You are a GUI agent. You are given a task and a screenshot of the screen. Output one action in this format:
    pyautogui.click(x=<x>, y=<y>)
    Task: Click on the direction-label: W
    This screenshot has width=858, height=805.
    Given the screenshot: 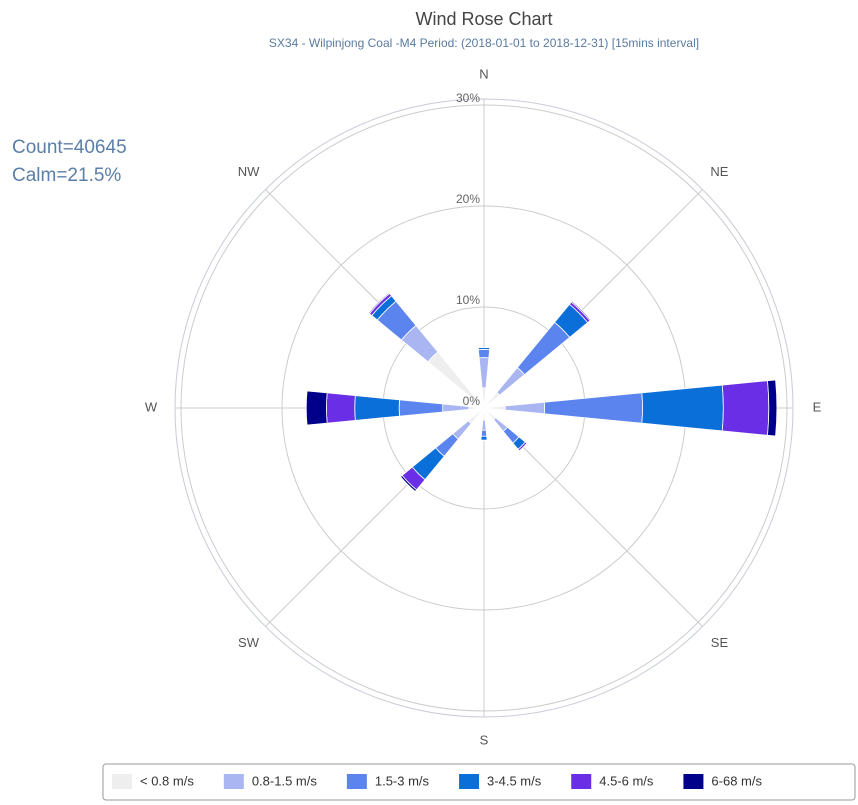 What is the action you would take?
    pyautogui.click(x=151, y=406)
    